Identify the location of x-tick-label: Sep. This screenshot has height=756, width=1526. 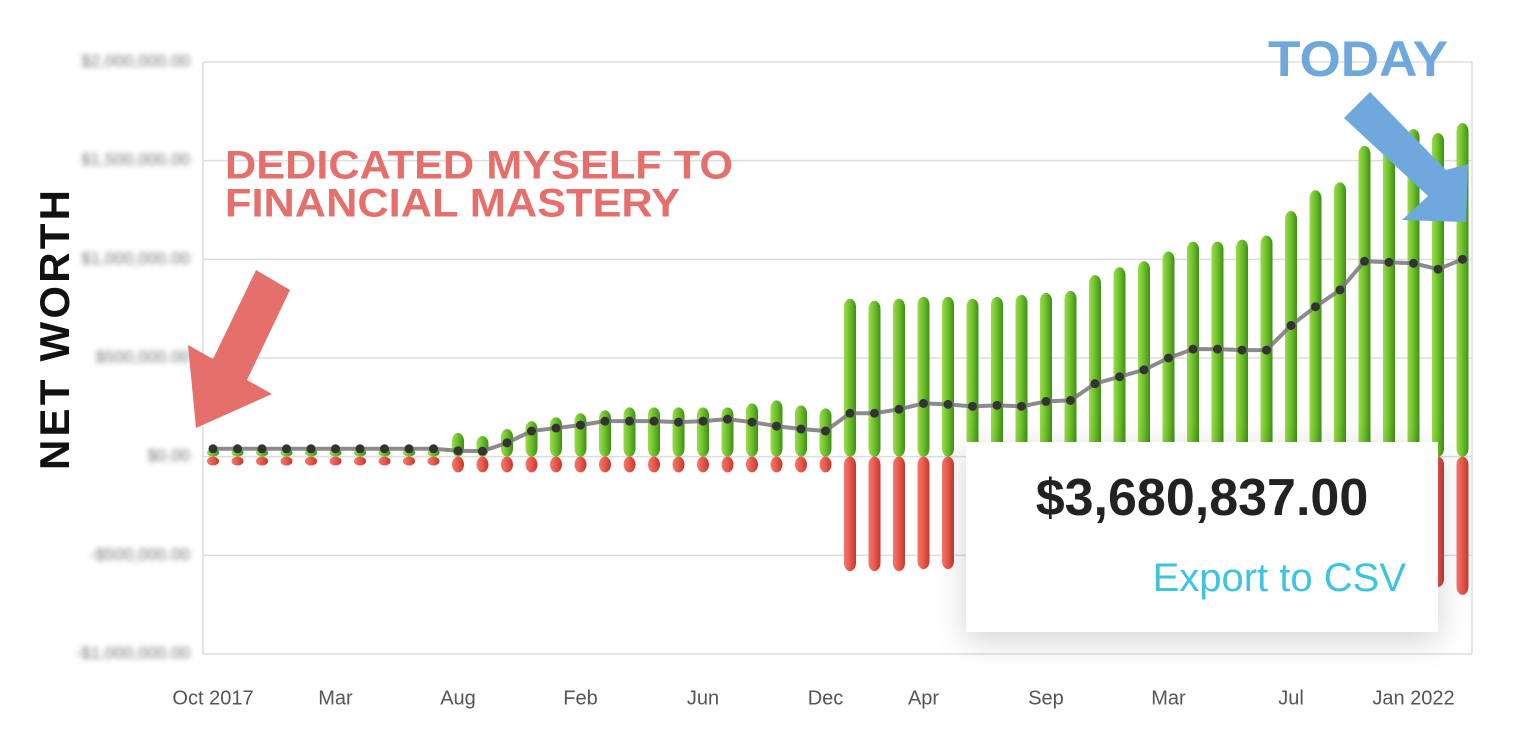
(1046, 698).